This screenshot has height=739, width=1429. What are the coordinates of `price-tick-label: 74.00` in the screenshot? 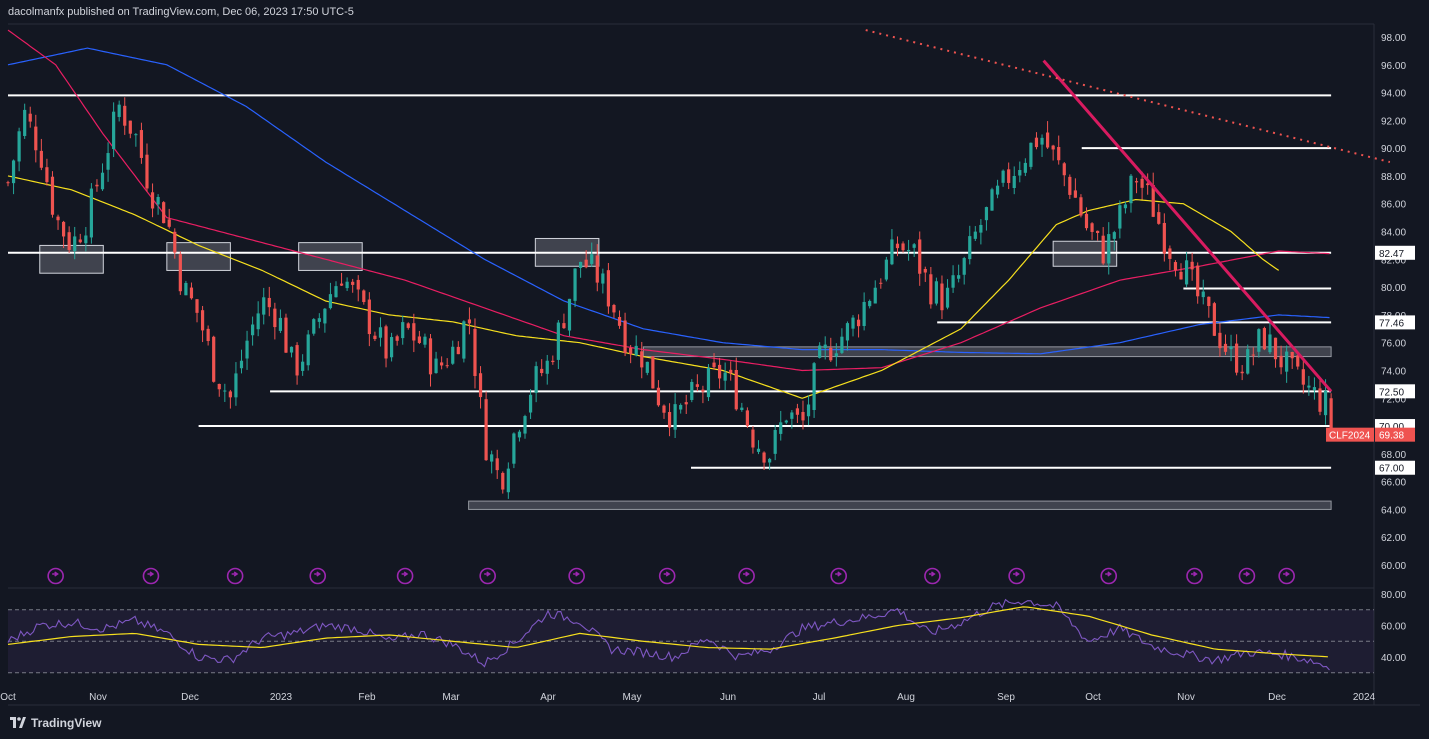 It's located at (1393, 371).